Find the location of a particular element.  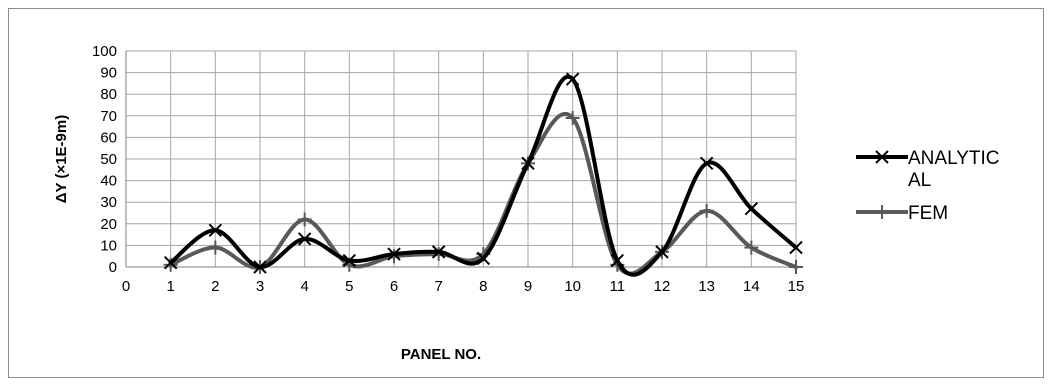

x-tick-label: 4 is located at coordinates (304, 286).